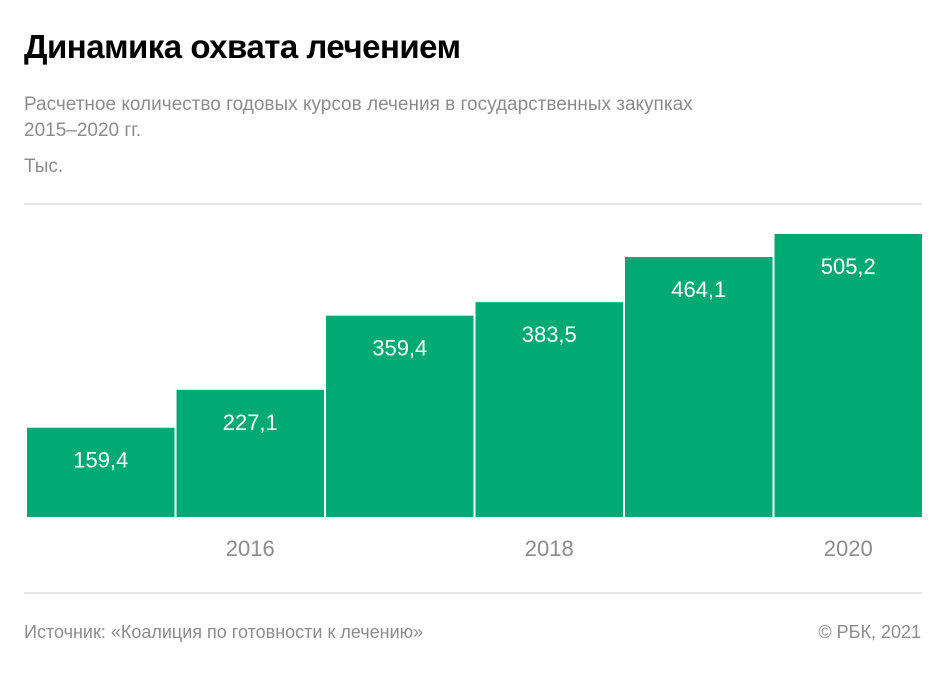 This screenshot has height=679, width=945. Describe the element at coordinates (848, 375) in the screenshot. I see `bar-2020` at that location.